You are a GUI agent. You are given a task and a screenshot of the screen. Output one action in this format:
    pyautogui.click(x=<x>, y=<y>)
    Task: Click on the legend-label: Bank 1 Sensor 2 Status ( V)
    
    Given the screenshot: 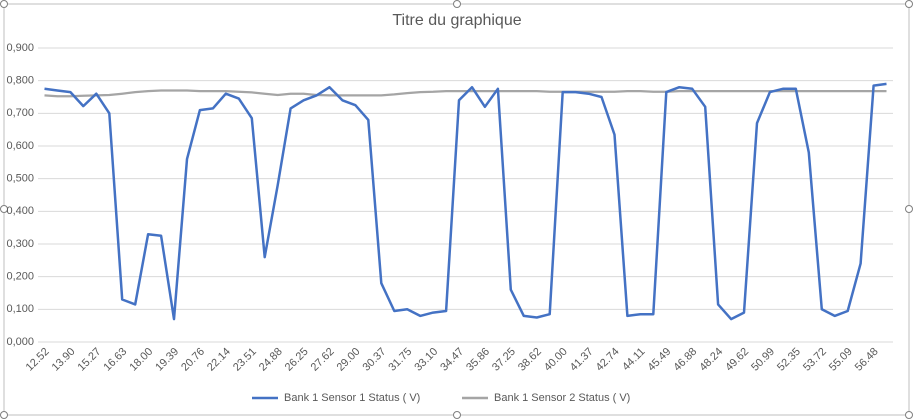 What is the action you would take?
    pyautogui.click(x=562, y=398)
    